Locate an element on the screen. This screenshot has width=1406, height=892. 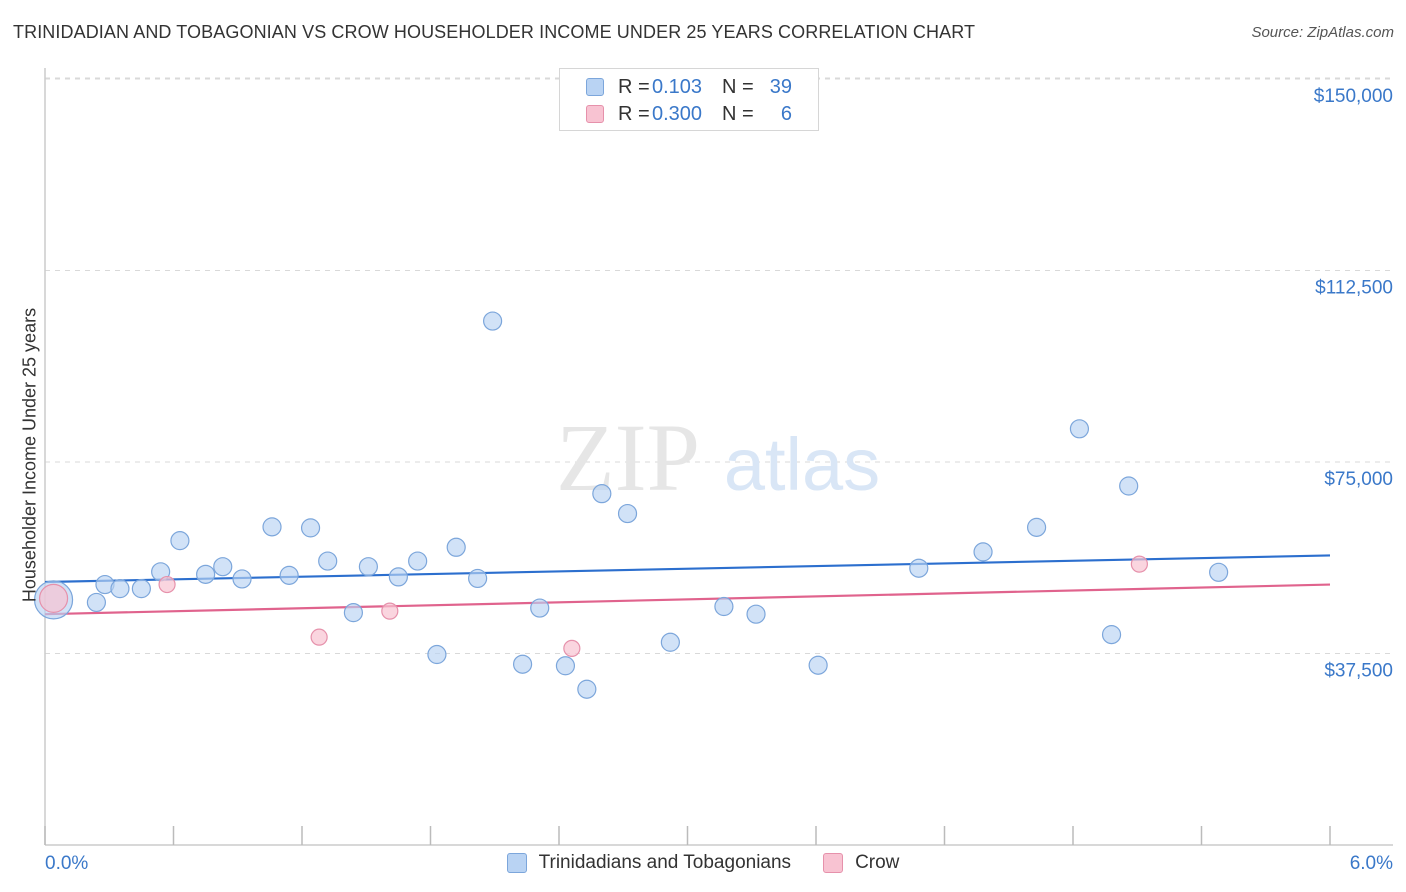
trend-layer is located at coordinates (687, 585).